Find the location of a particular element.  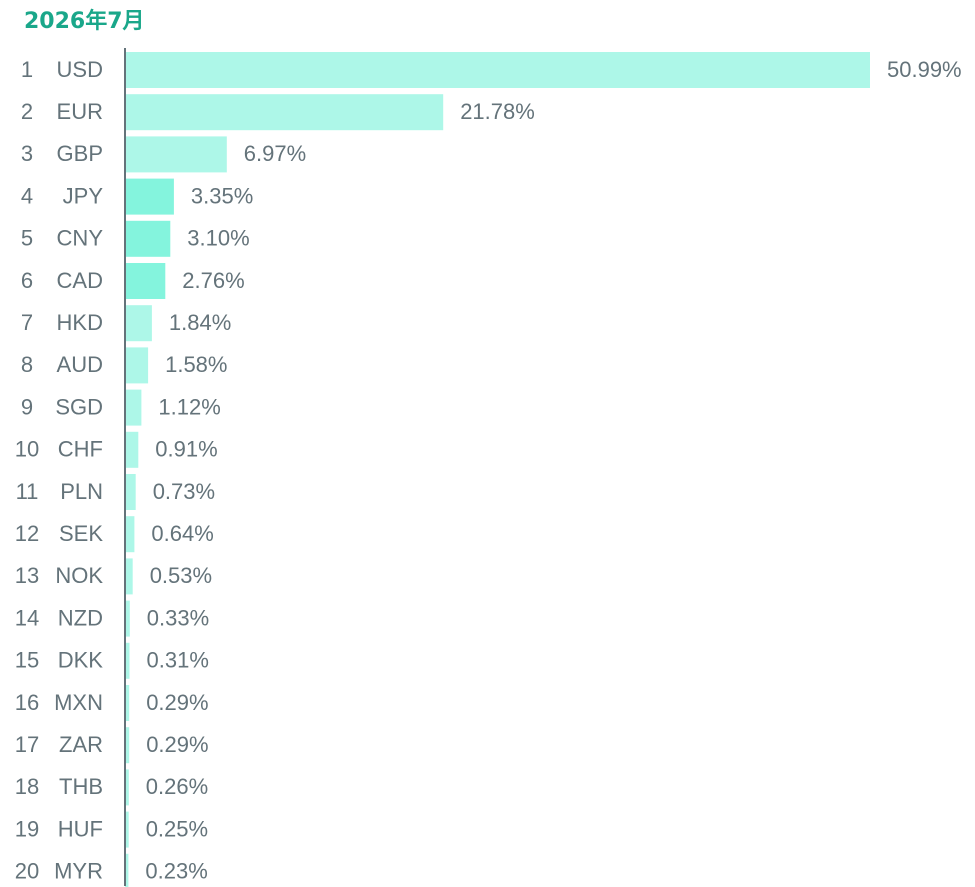

rank-label: 17 is located at coordinates (27, 744).